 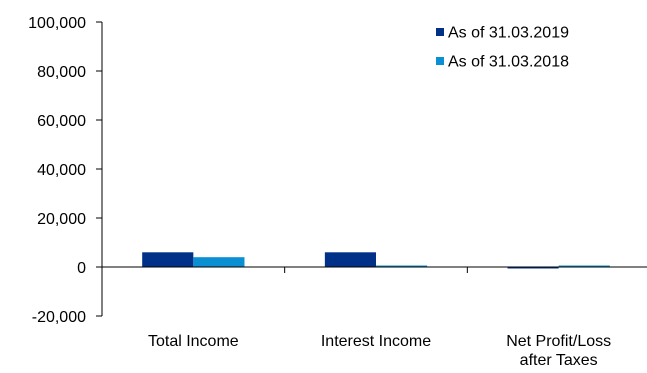 What do you see at coordinates (508, 62) in the screenshot?
I see `legend-label: As of 31.03.2018` at bounding box center [508, 62].